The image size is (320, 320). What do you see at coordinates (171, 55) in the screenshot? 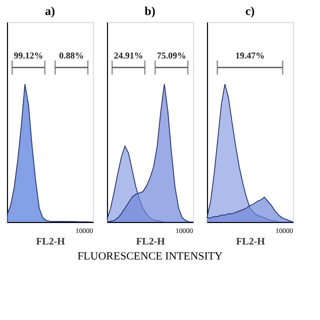
I see `text: 75.09%` at bounding box center [171, 55].